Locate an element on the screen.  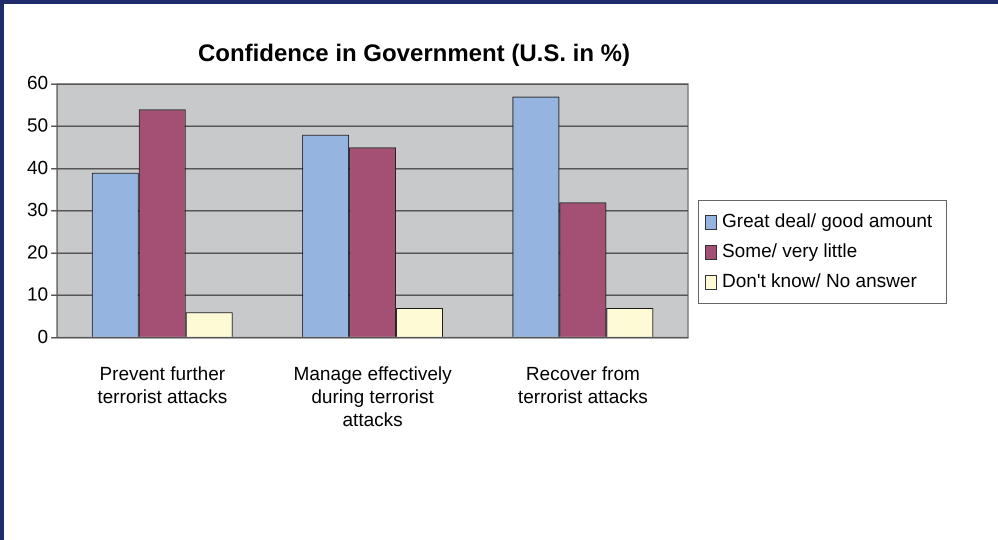
legend-label: Don't know/ No answer is located at coordinates (819, 282).